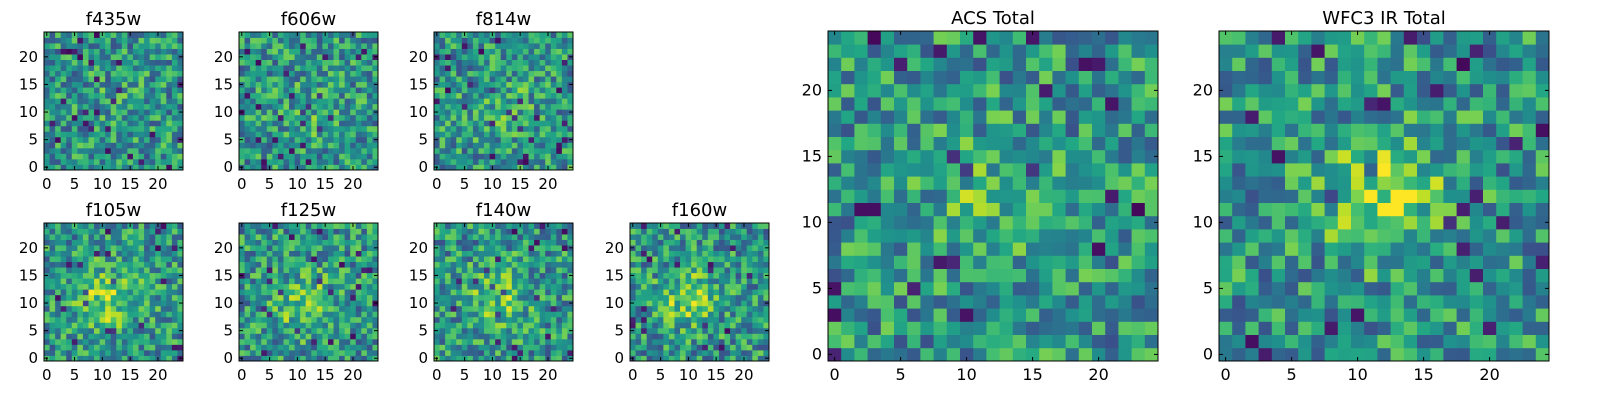 Image resolution: width=1600 pixels, height=400 pixels. Describe the element at coordinates (520, 375) in the screenshot. I see `x-tick-label: 15` at that location.